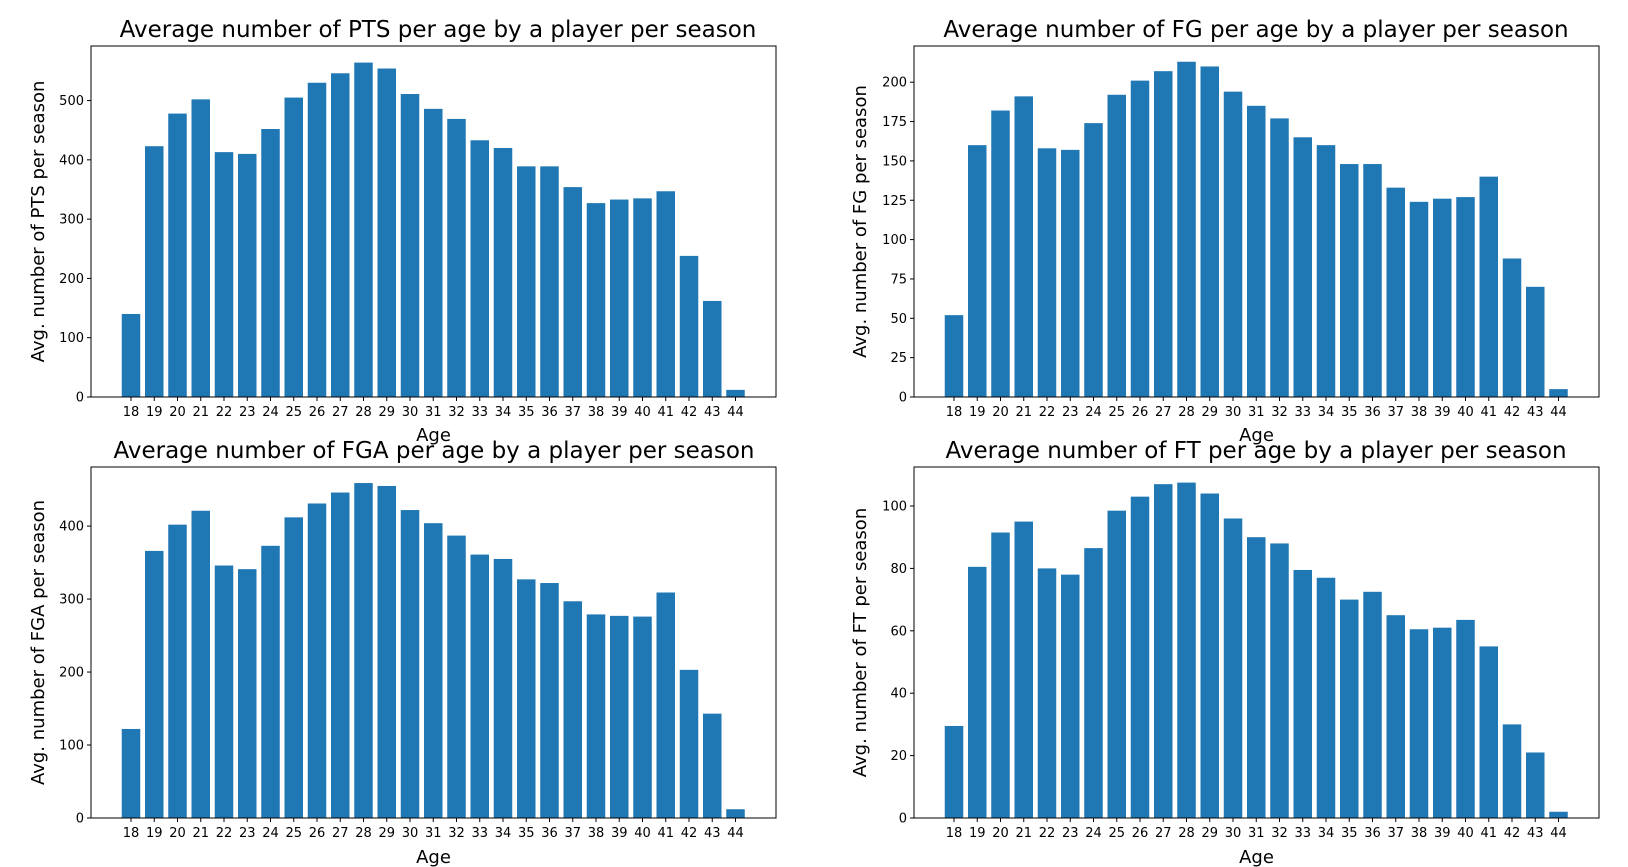 This screenshot has width=1628, height=867. I want to click on x-tick-label: 29, so click(386, 833).